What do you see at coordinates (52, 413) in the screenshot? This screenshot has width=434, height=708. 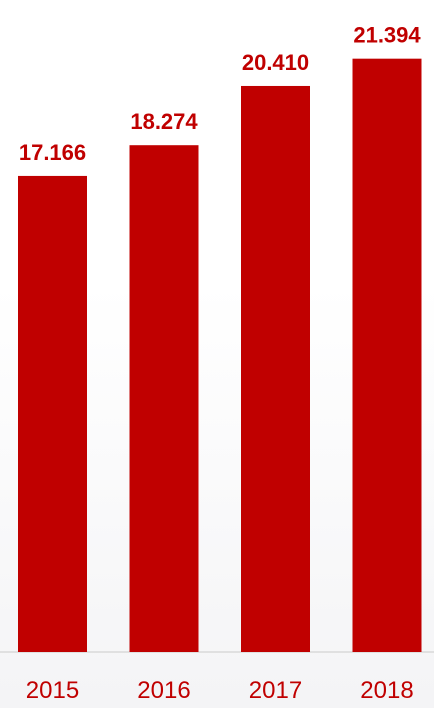 I see `bar-2015` at bounding box center [52, 413].